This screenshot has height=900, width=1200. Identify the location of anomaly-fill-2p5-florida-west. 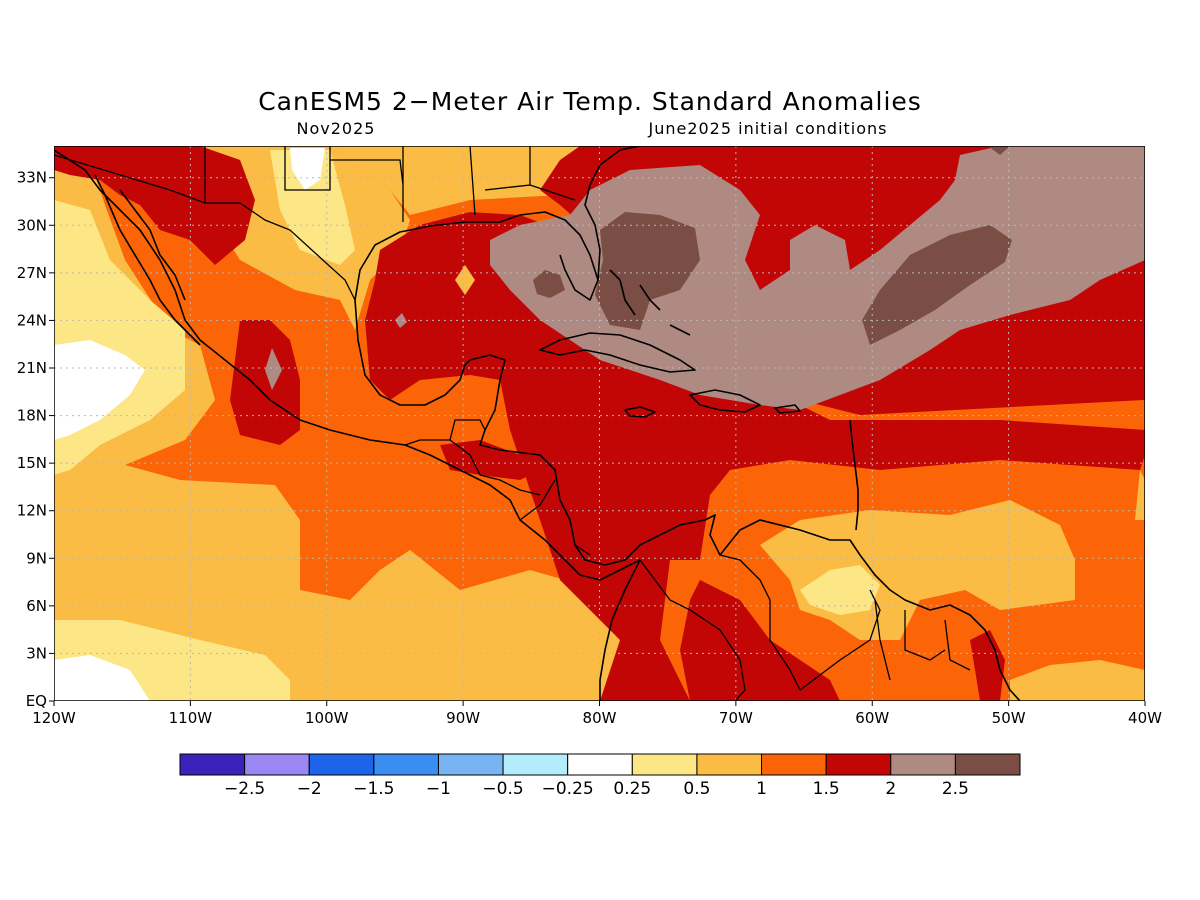
(549, 284).